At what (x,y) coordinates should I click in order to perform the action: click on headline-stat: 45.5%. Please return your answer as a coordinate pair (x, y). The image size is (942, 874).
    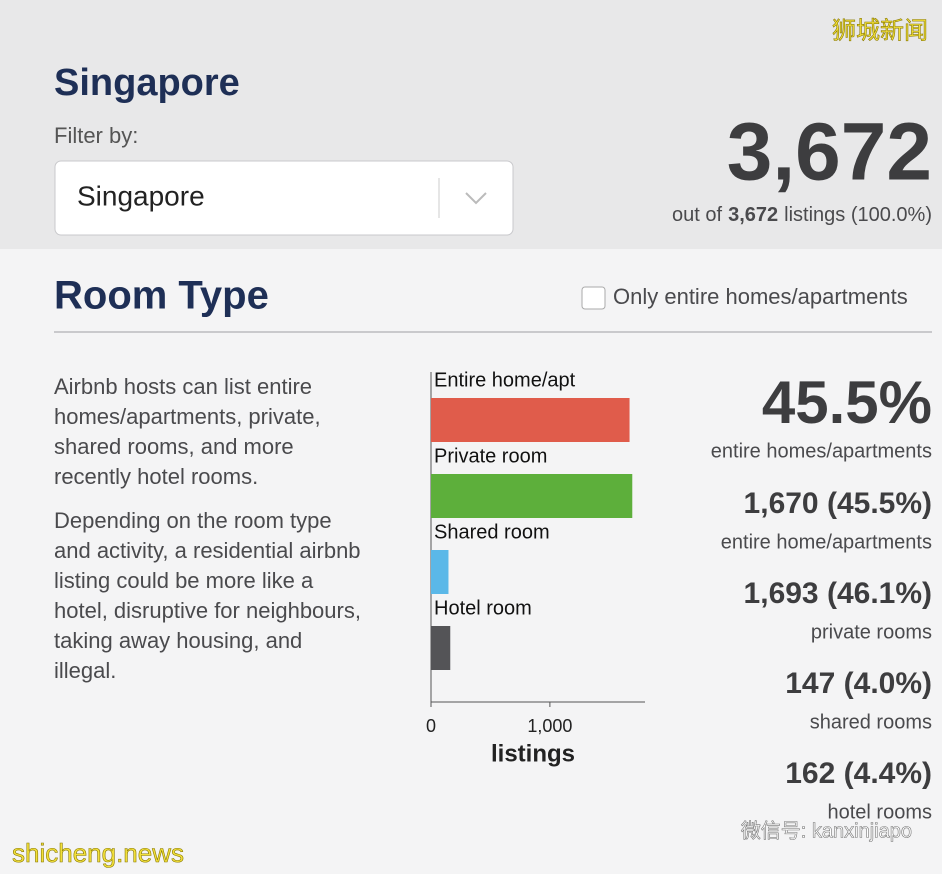
    Looking at the image, I should click on (847, 402).